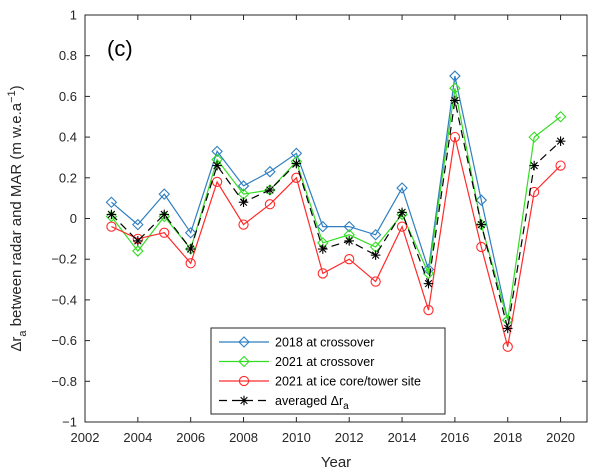 The width and height of the screenshot is (599, 475). Describe the element at coordinates (16, 87) in the screenshot. I see `y-axis-label-close: )` at that location.